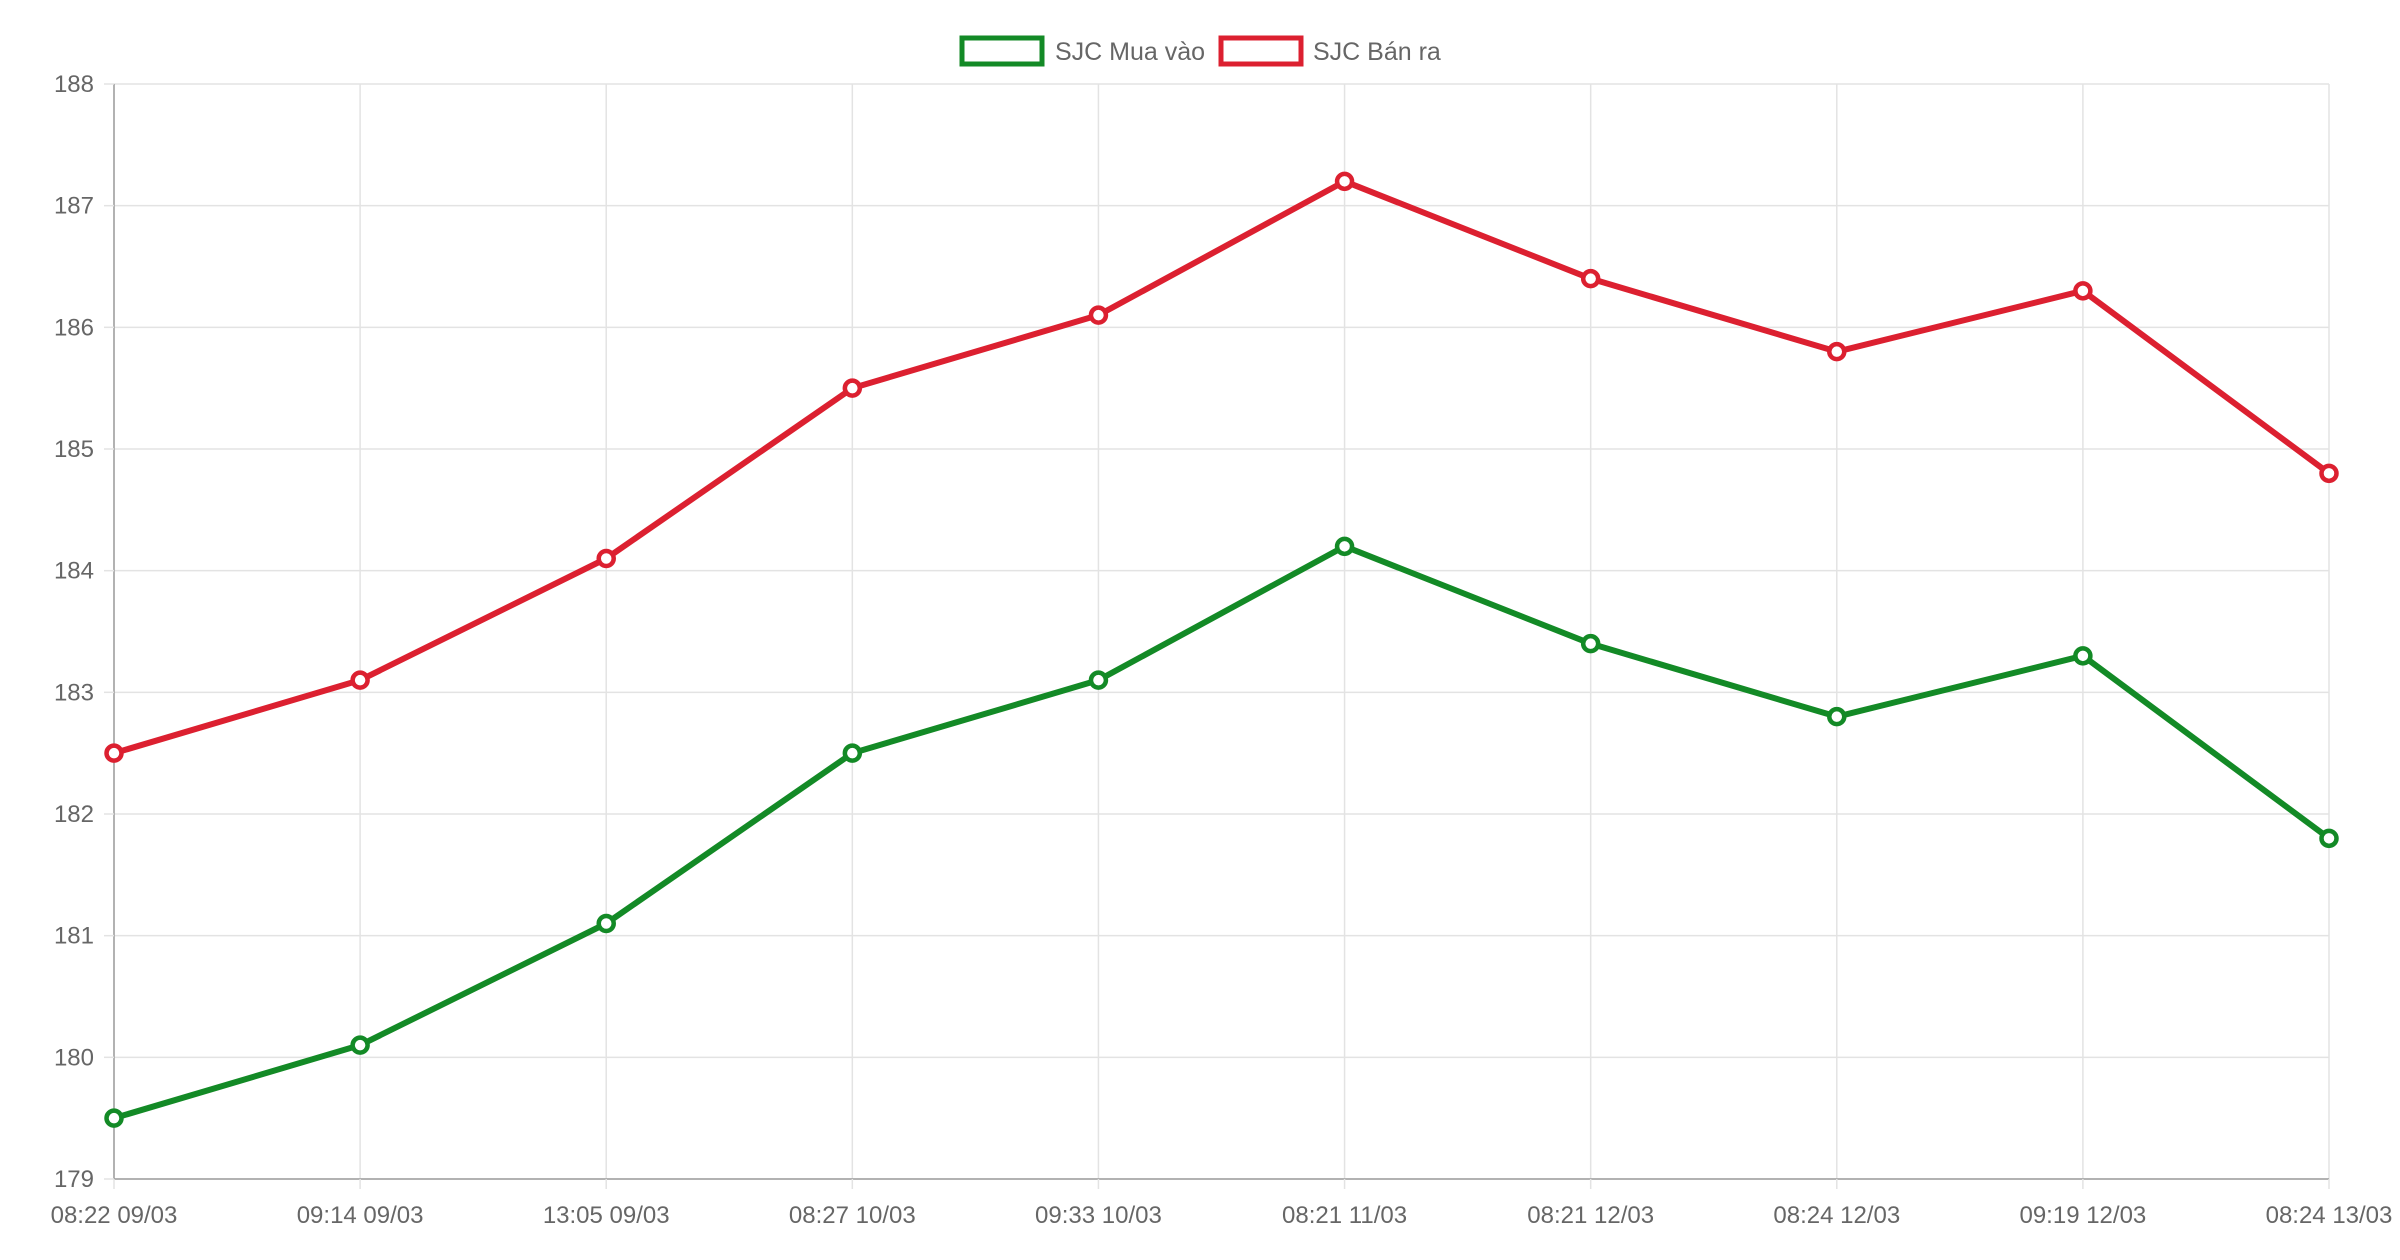 This screenshot has width=2400, height=1260. Describe the element at coordinates (1836, 1215) in the screenshot. I see `x-tick-label: 08:24 12/03` at that location.